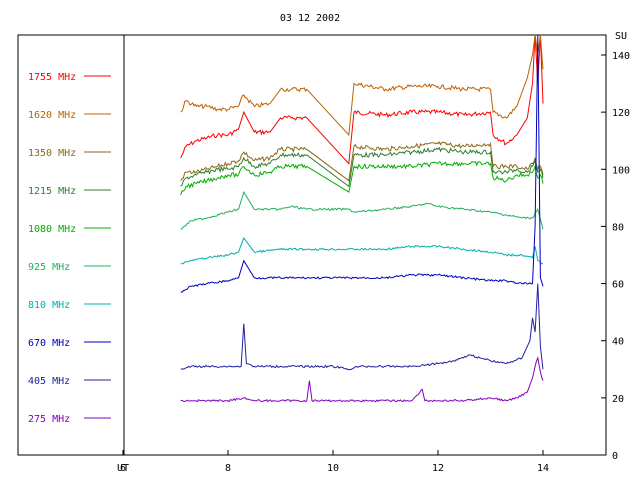 Image resolution: width=640 pixels, height=480 pixels. What do you see at coordinates (438, 468) in the screenshot?
I see `x-tick-label: 12` at bounding box center [438, 468].